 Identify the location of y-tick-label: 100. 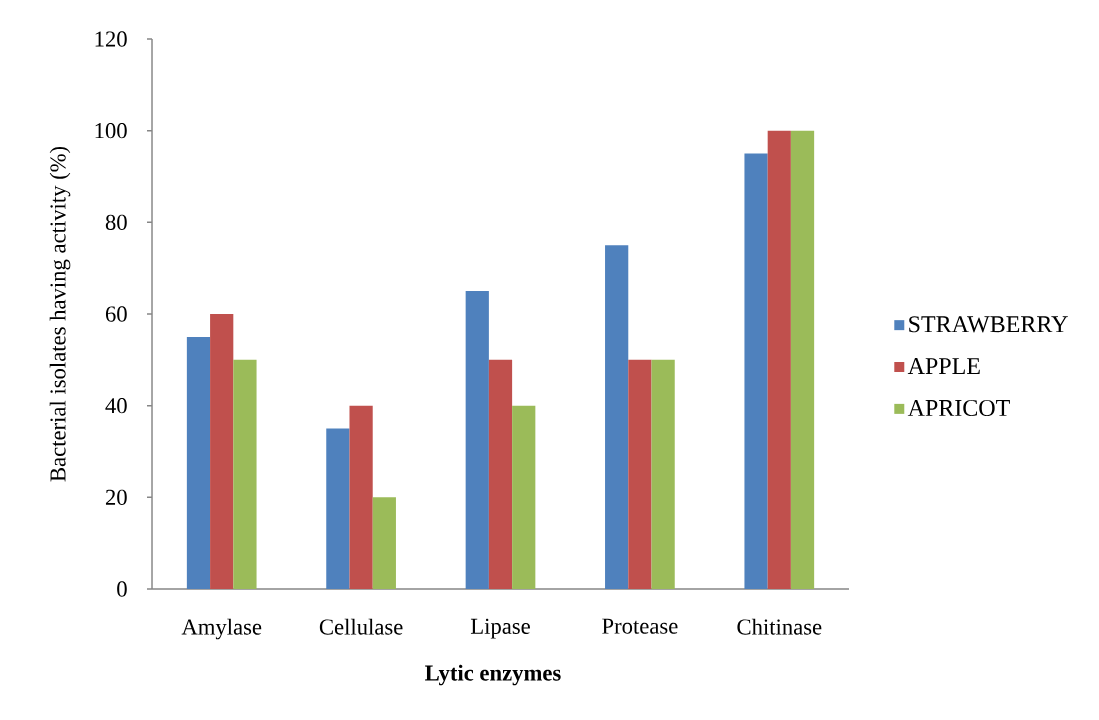
(111, 131).